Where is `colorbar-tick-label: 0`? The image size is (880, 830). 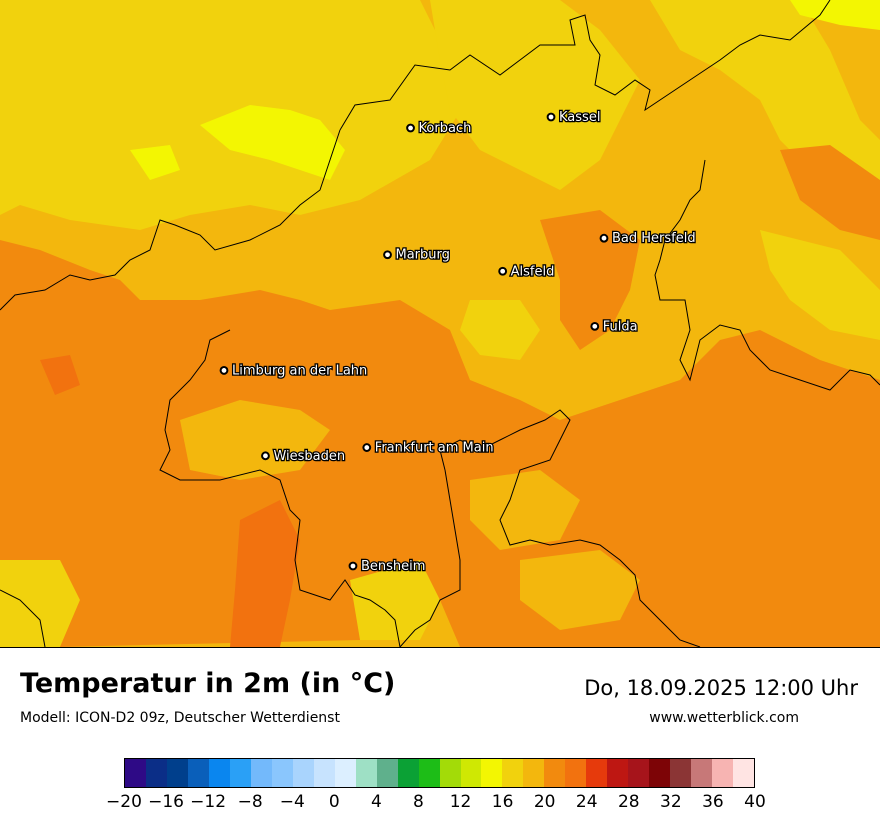 colorbar-tick-label: 0 is located at coordinates (334, 802).